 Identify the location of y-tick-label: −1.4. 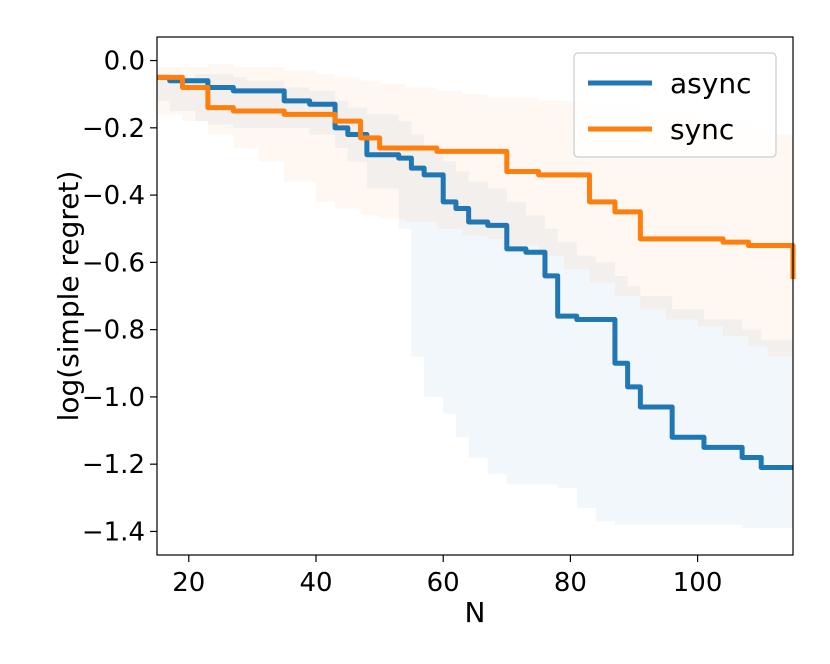
(113, 532).